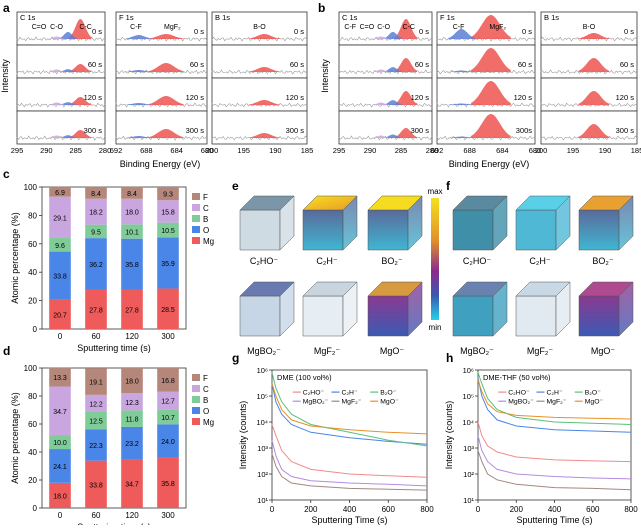  What do you see at coordinates (96, 446) in the screenshot?
I see `bar-data-label: 22.3` at bounding box center [96, 446].